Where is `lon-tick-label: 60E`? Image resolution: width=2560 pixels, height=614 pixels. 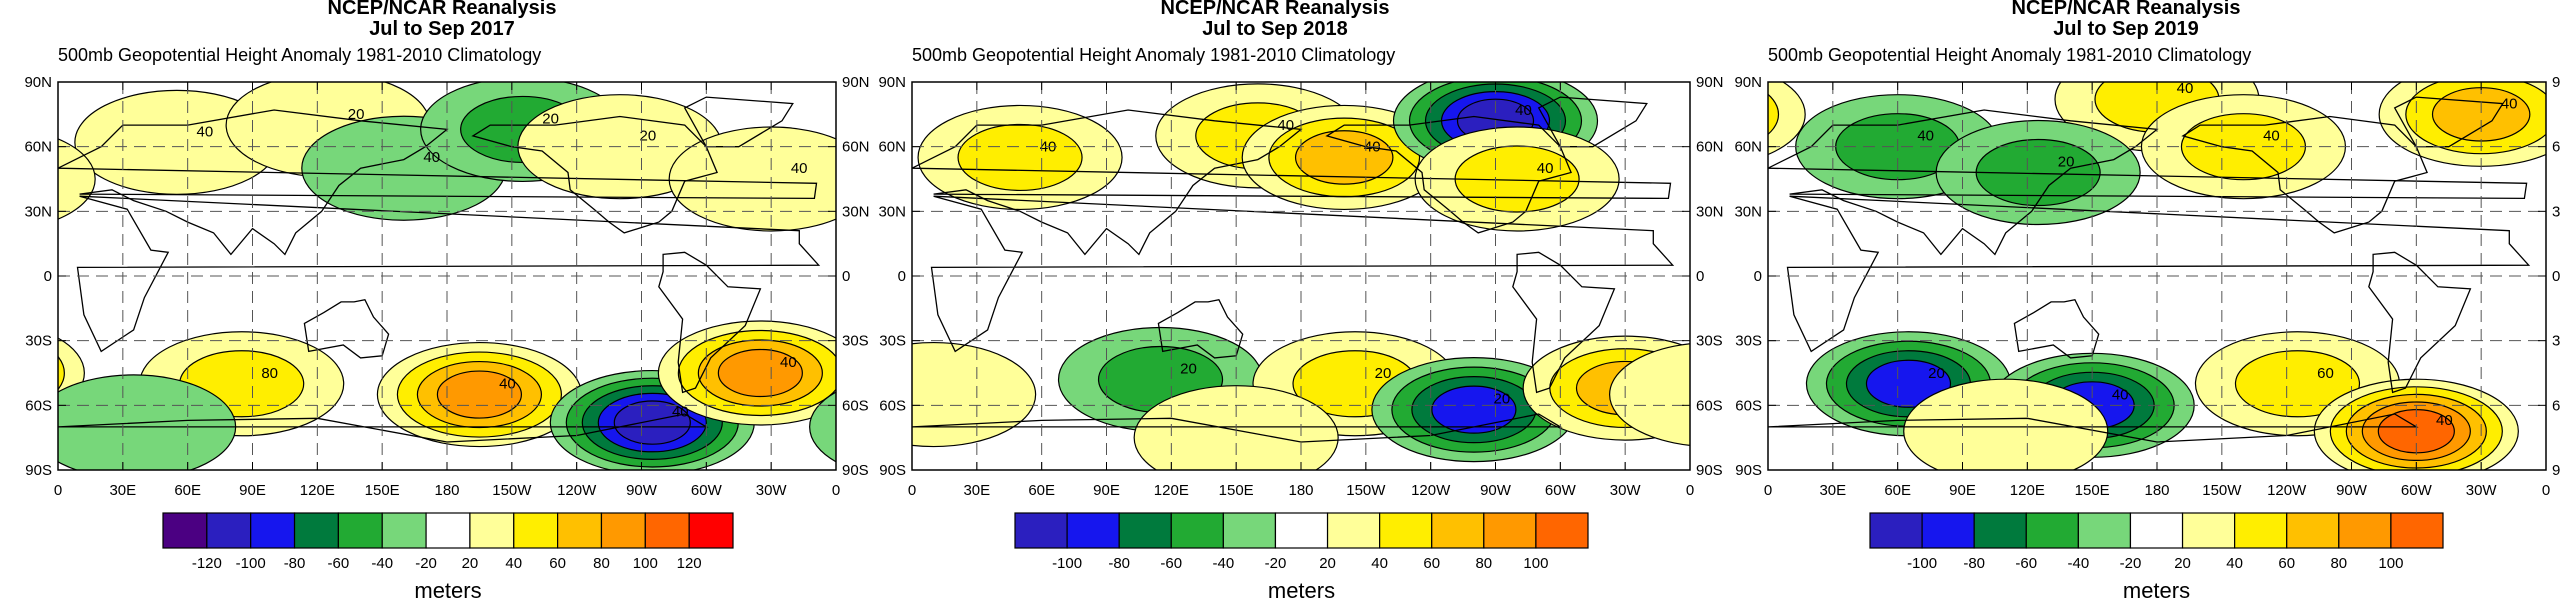
lon-tick-label: 60E is located at coordinates (1041, 490).